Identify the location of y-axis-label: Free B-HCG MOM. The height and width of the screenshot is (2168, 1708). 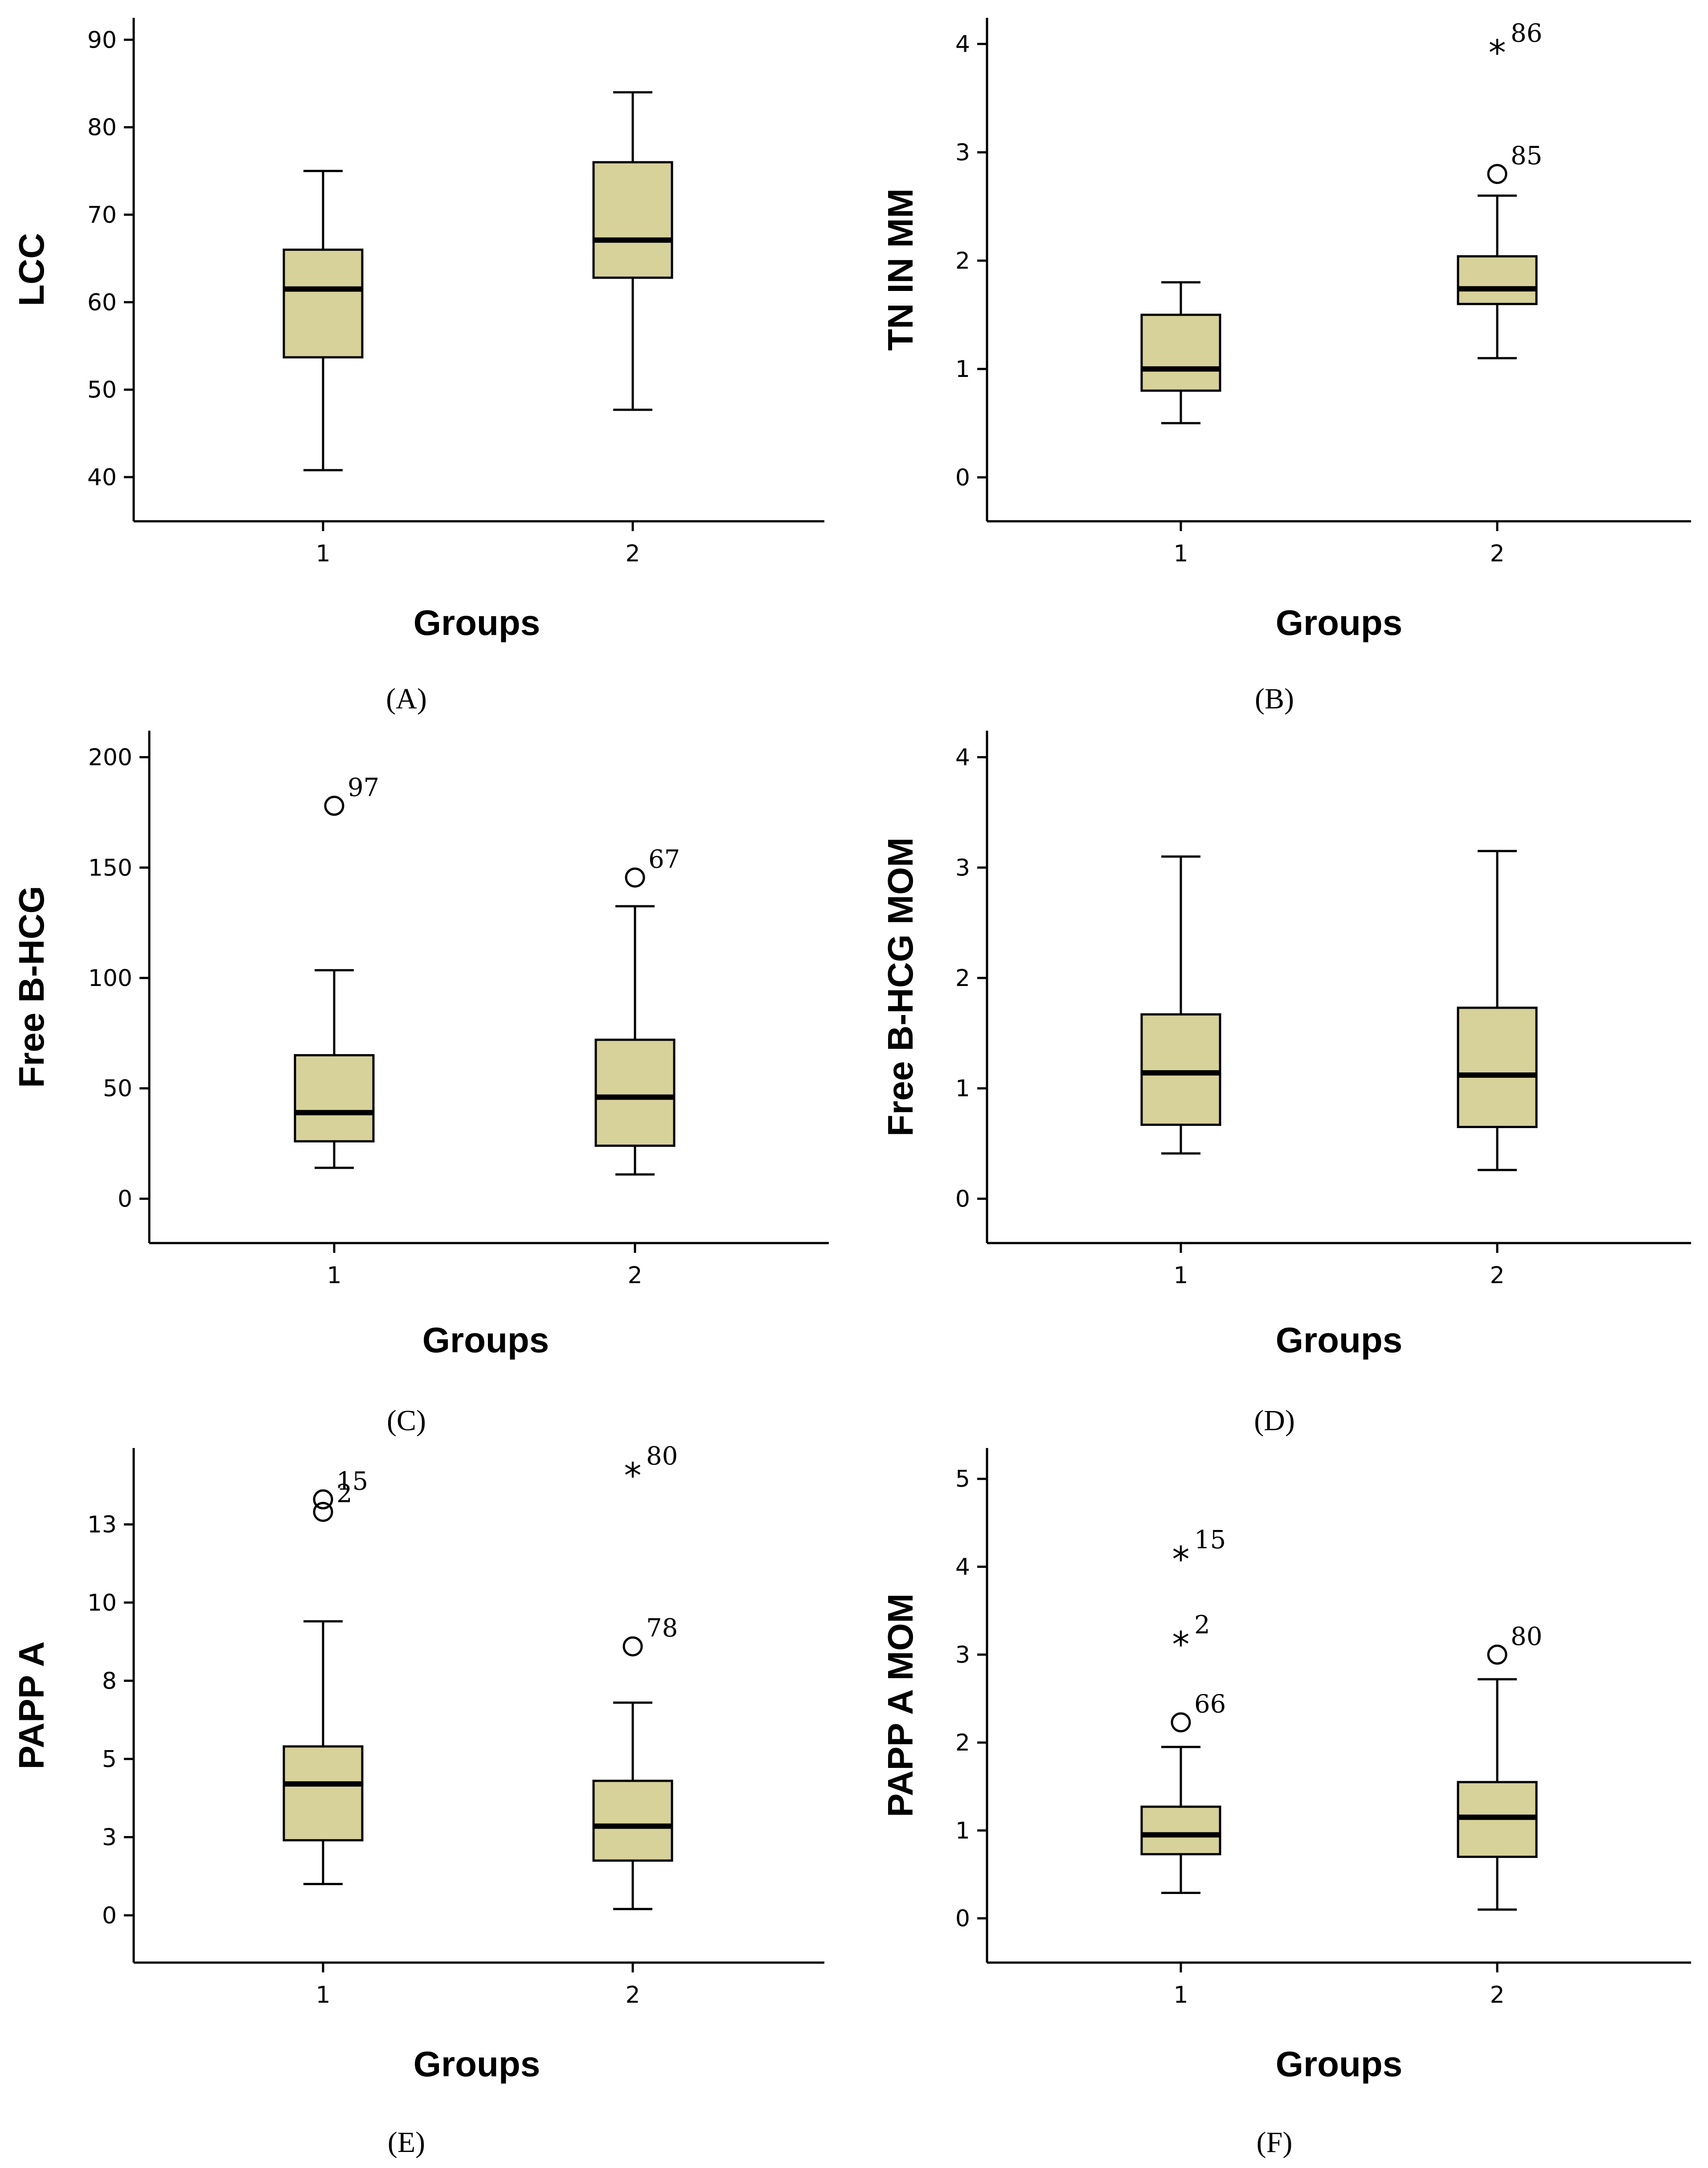
(900, 986).